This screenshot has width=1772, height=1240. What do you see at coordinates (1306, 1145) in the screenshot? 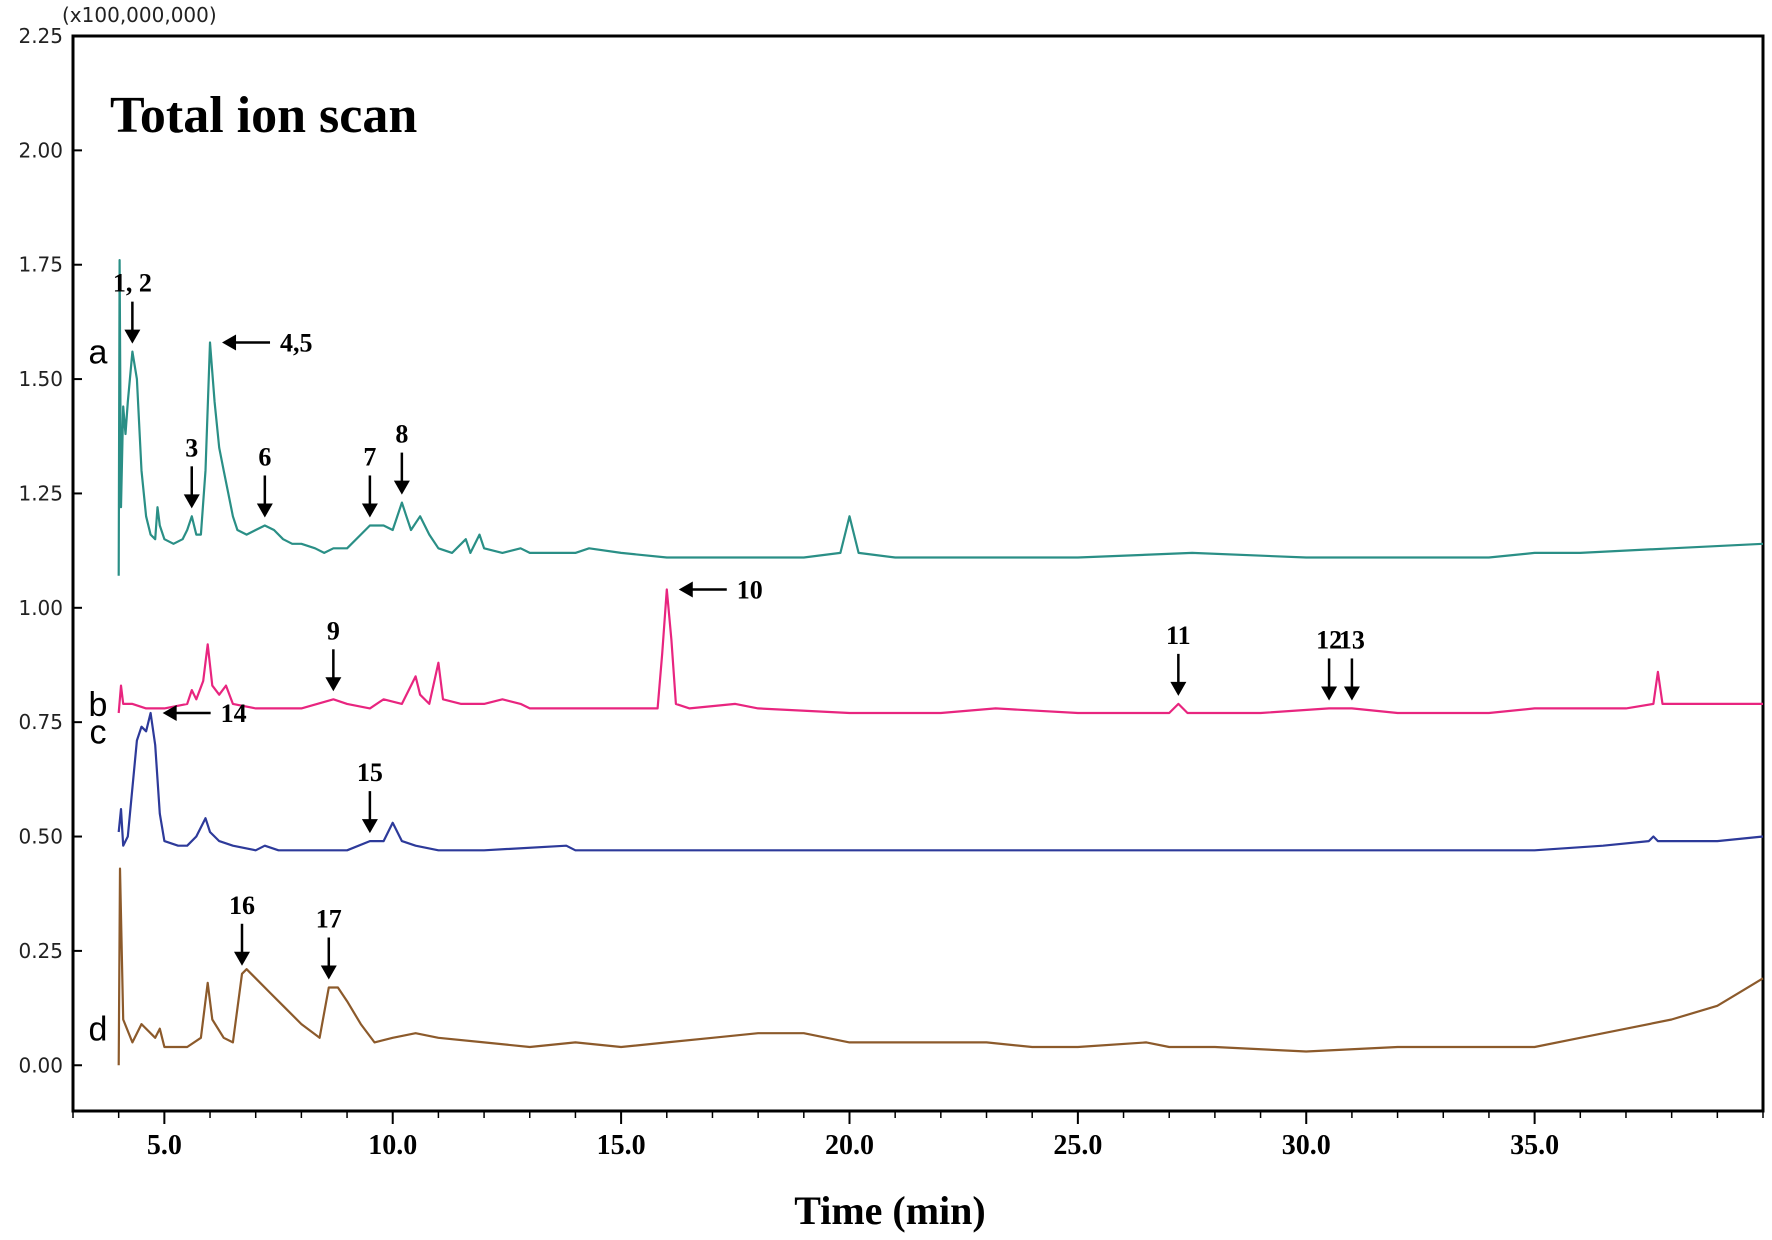
I see `x-tick-label: 30.0` at bounding box center [1306, 1145].